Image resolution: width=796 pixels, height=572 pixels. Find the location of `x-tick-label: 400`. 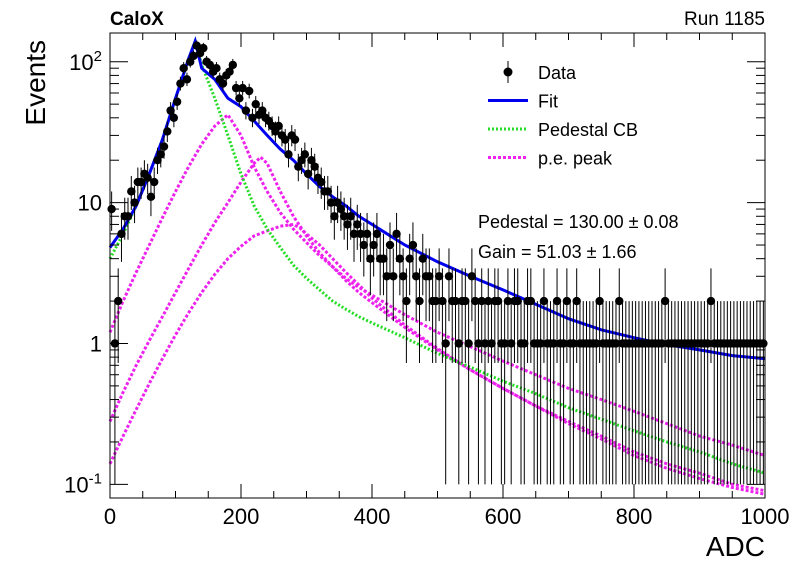

x-tick-label: 400 is located at coordinates (372, 516).